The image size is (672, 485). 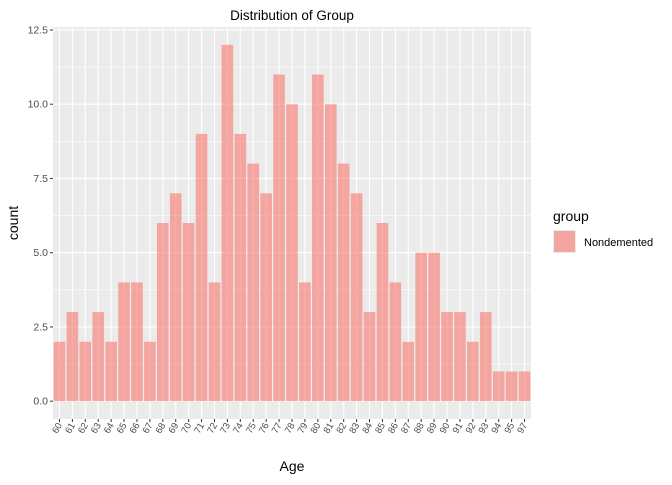 What do you see at coordinates (264, 428) in the screenshot?
I see `x-tick-label: 76` at bounding box center [264, 428].